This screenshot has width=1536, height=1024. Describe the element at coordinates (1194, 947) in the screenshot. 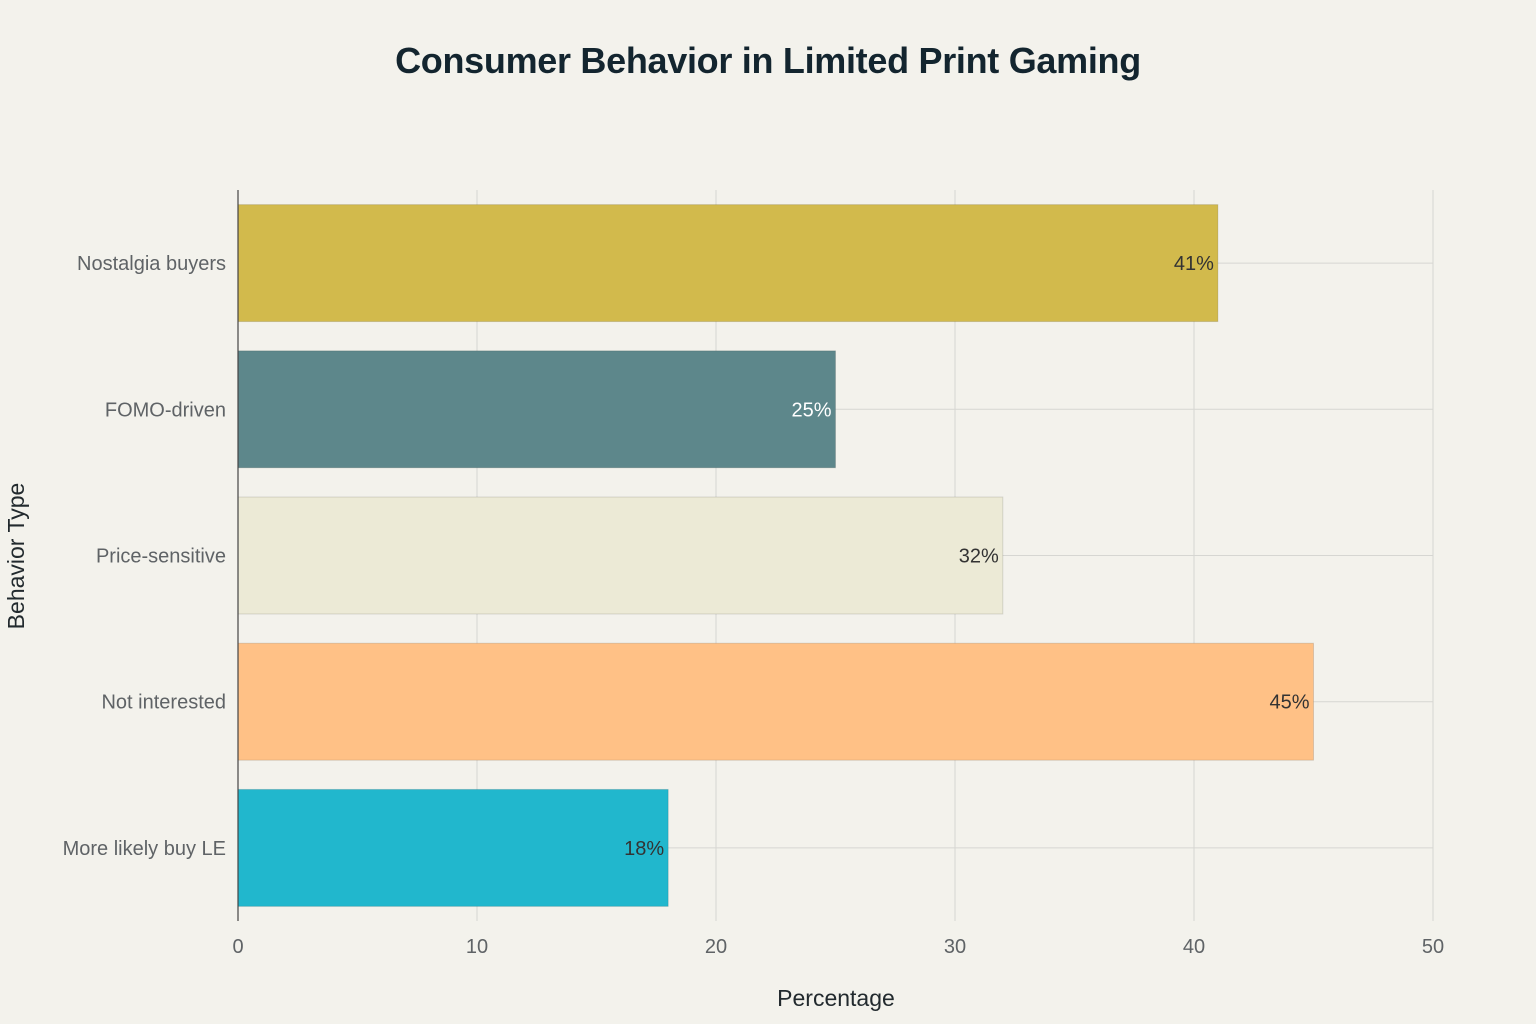

I see `x-tick-label: 40` at that location.